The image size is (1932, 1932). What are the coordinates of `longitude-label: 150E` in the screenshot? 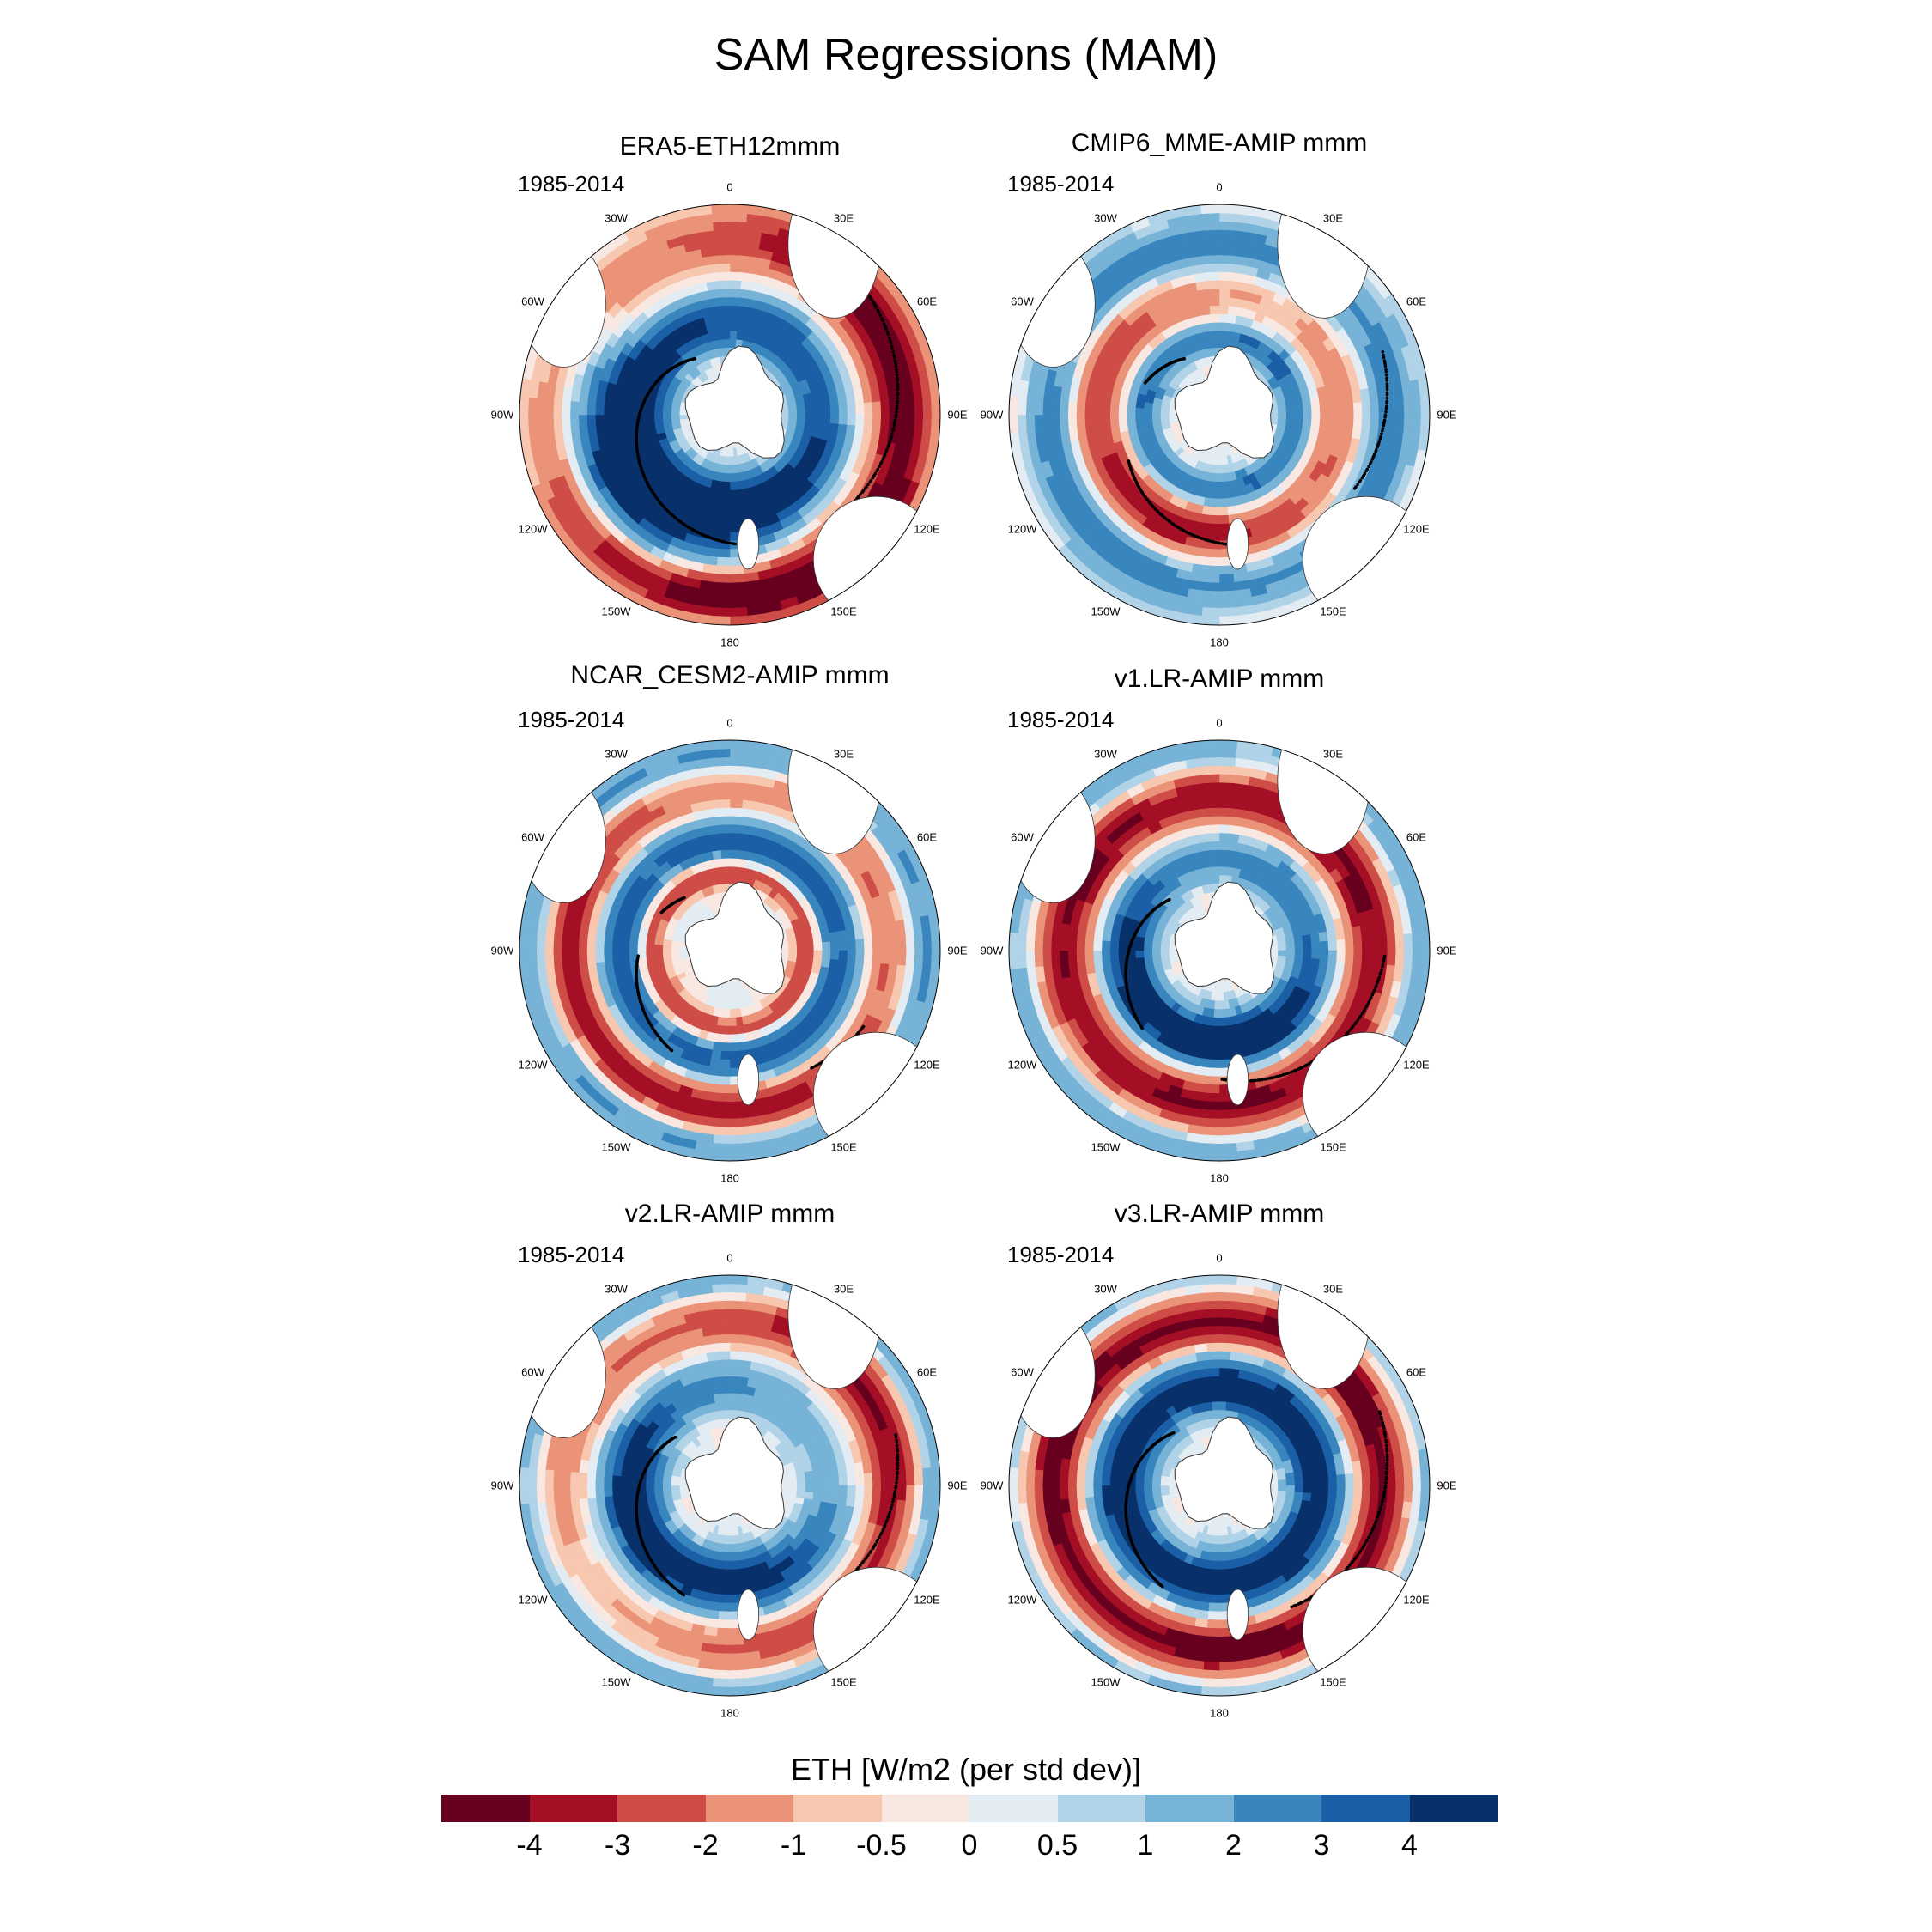 It's located at (1333, 611).